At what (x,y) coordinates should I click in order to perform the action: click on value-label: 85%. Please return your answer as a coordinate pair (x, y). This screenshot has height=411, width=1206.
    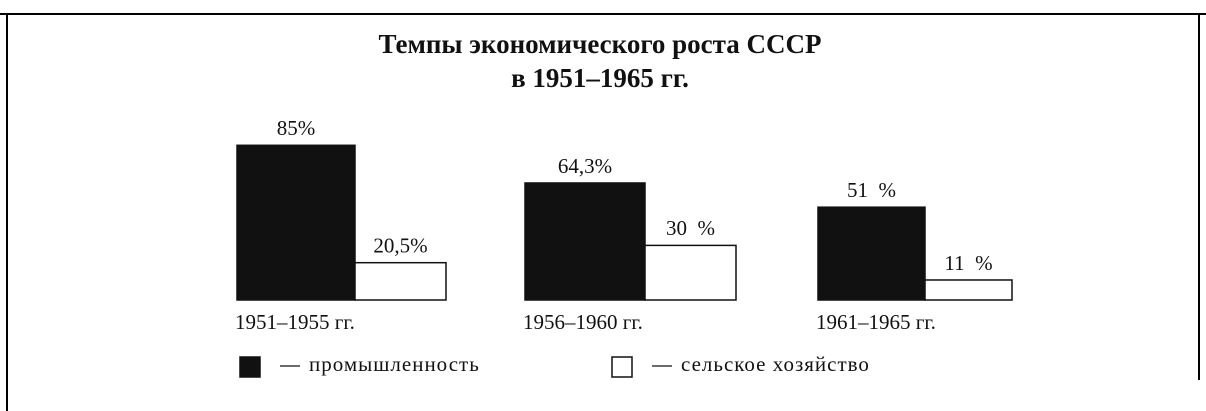
    Looking at the image, I should click on (296, 128).